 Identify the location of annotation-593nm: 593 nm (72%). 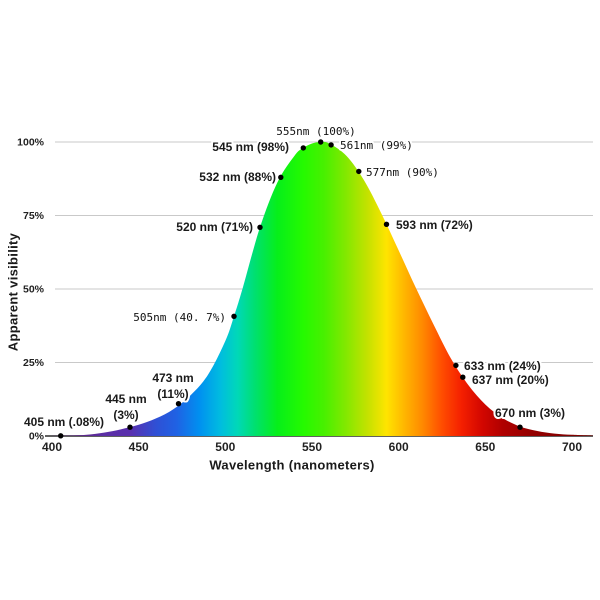
(434, 225).